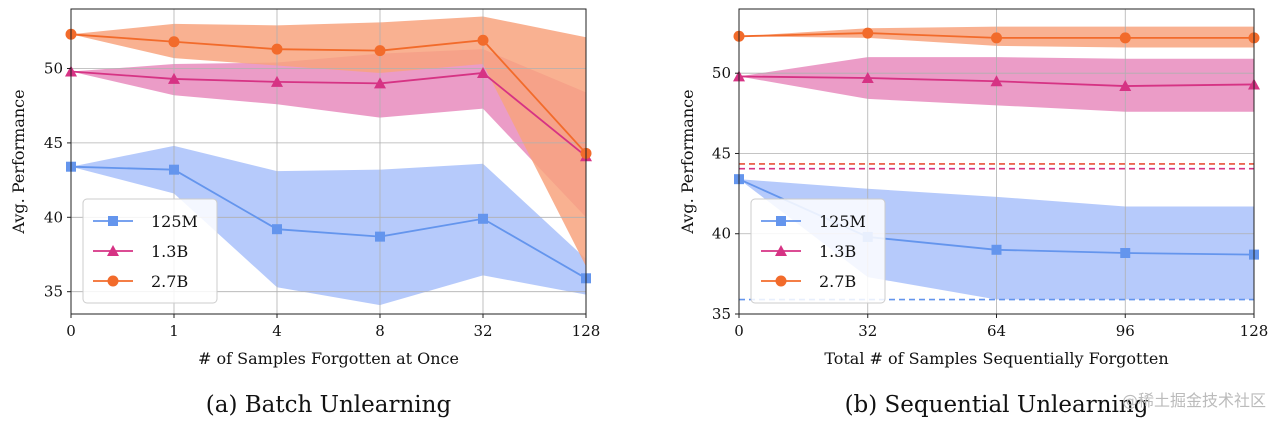 The height and width of the screenshot is (426, 1282). What do you see at coordinates (997, 405) in the screenshot?
I see `panel-caption: (b) Sequential Unlearning` at bounding box center [997, 405].